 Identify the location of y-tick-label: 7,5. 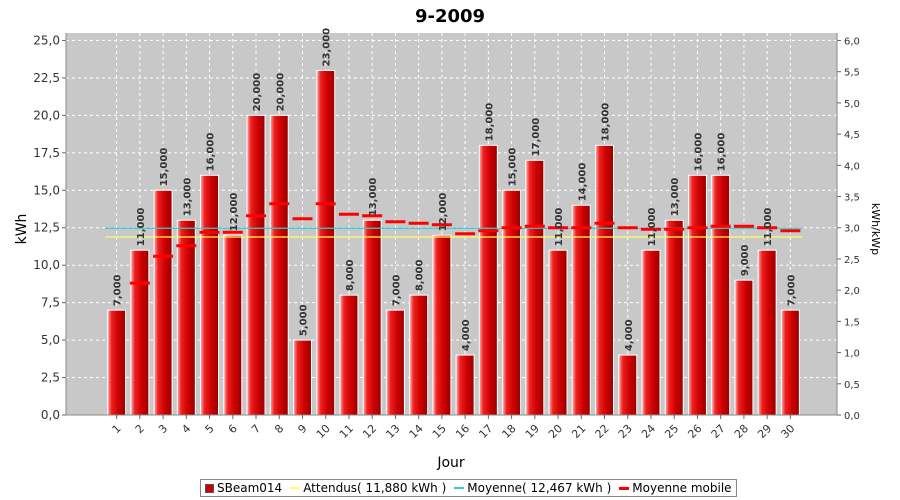
(50, 303).